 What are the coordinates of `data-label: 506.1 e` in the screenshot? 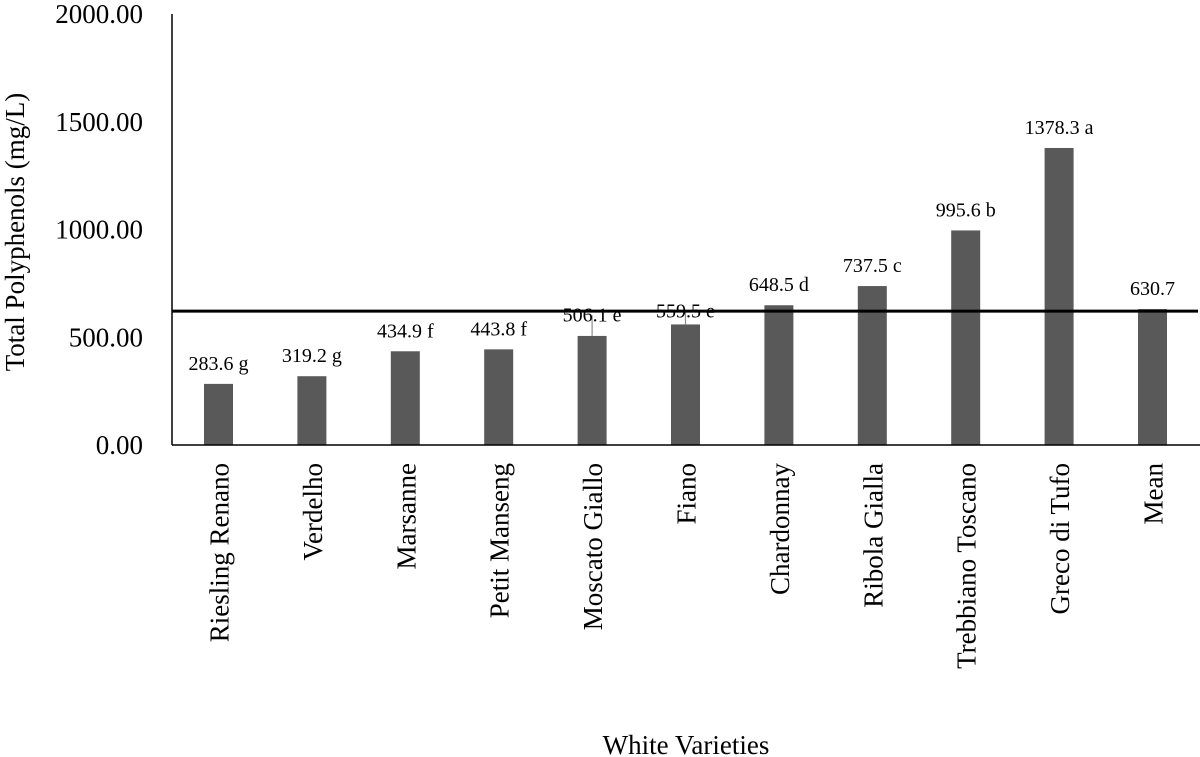 It's located at (592, 315).